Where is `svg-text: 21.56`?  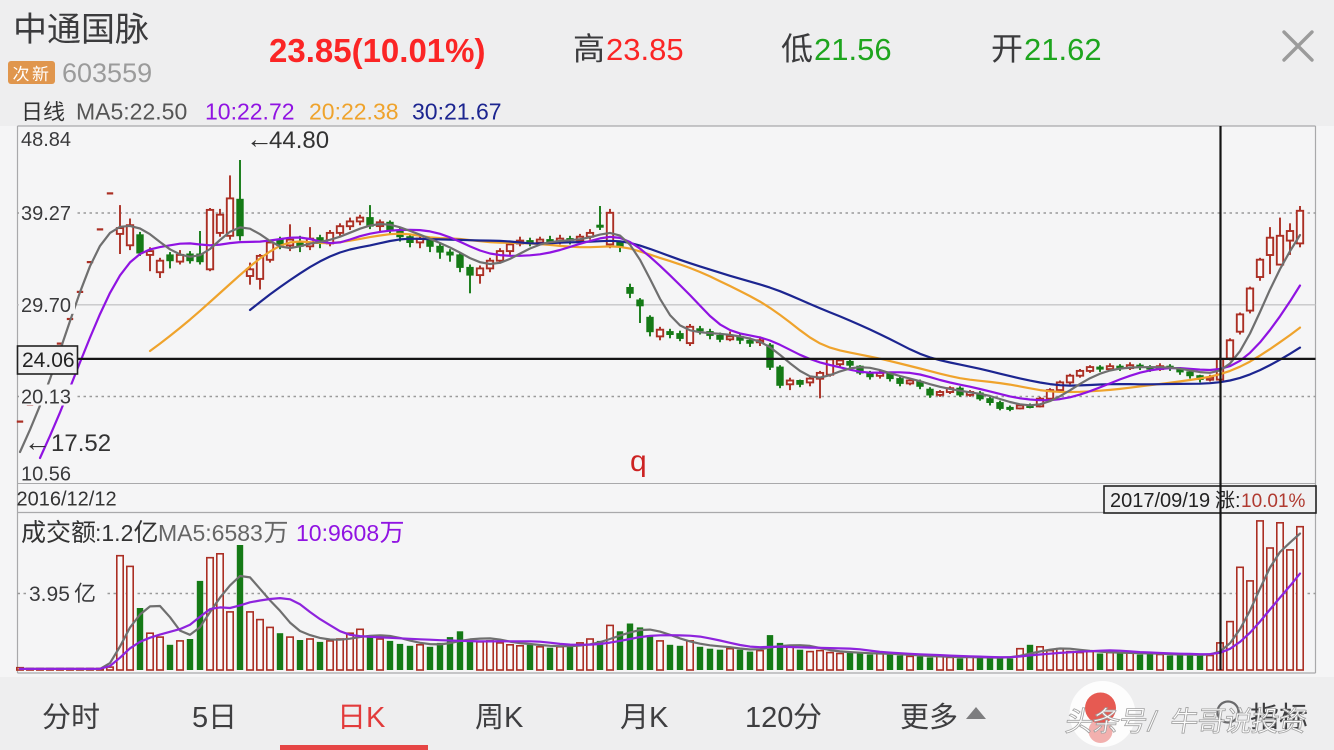
svg-text: 21.56 is located at coordinates (853, 49).